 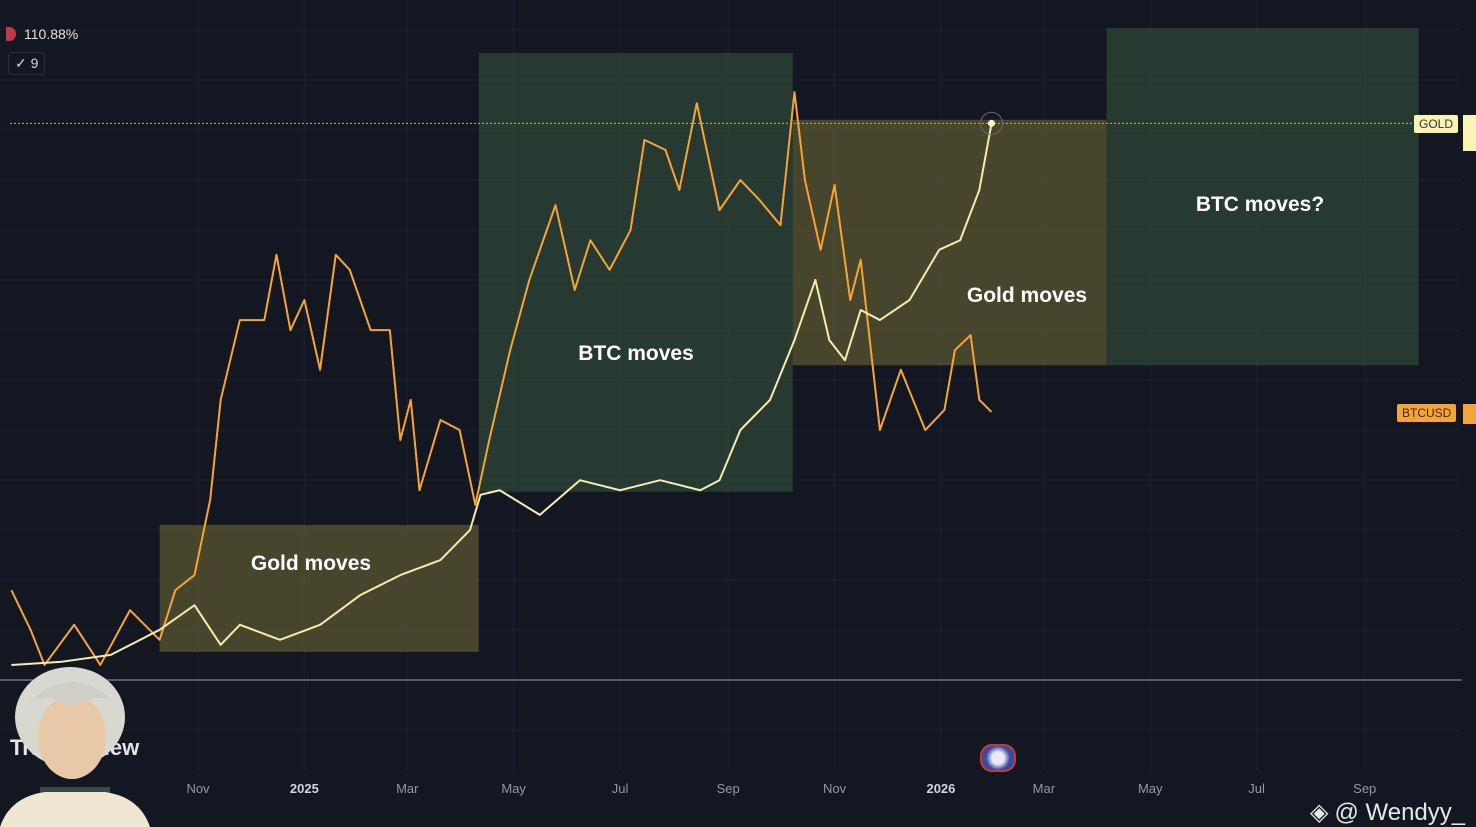 I want to click on watermark-handle: @ Wendyy_, so click(x=1400, y=812).